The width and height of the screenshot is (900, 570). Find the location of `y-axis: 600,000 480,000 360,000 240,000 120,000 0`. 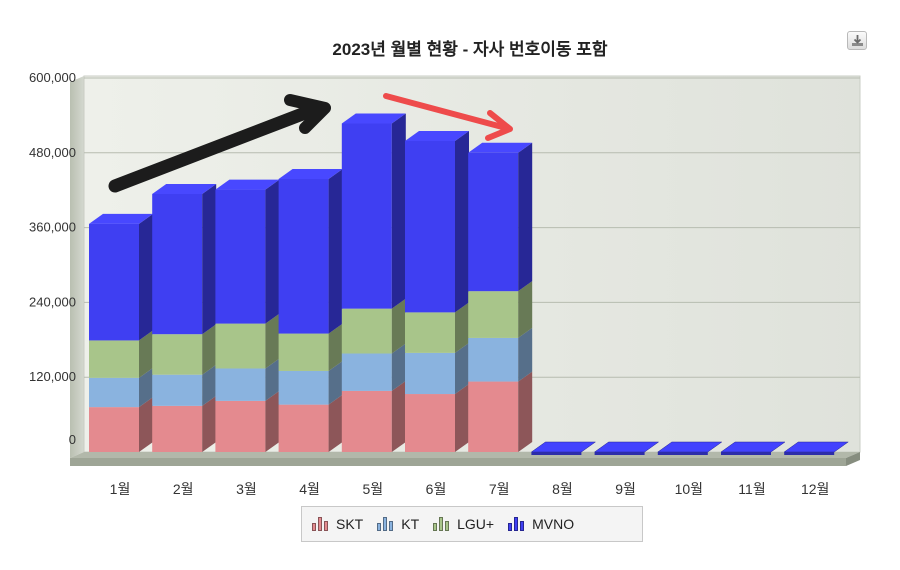

y-axis: 600,000 480,000 360,000 240,000 120,000 0 is located at coordinates (52, 258).